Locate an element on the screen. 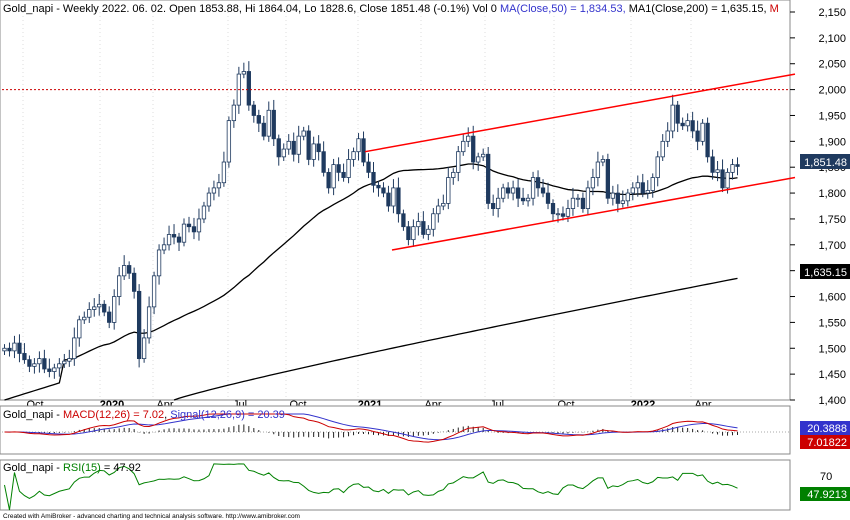 The image size is (850, 520). rsi-header: Gold_napi - RSI(15) = 47.92 is located at coordinates (72, 468).